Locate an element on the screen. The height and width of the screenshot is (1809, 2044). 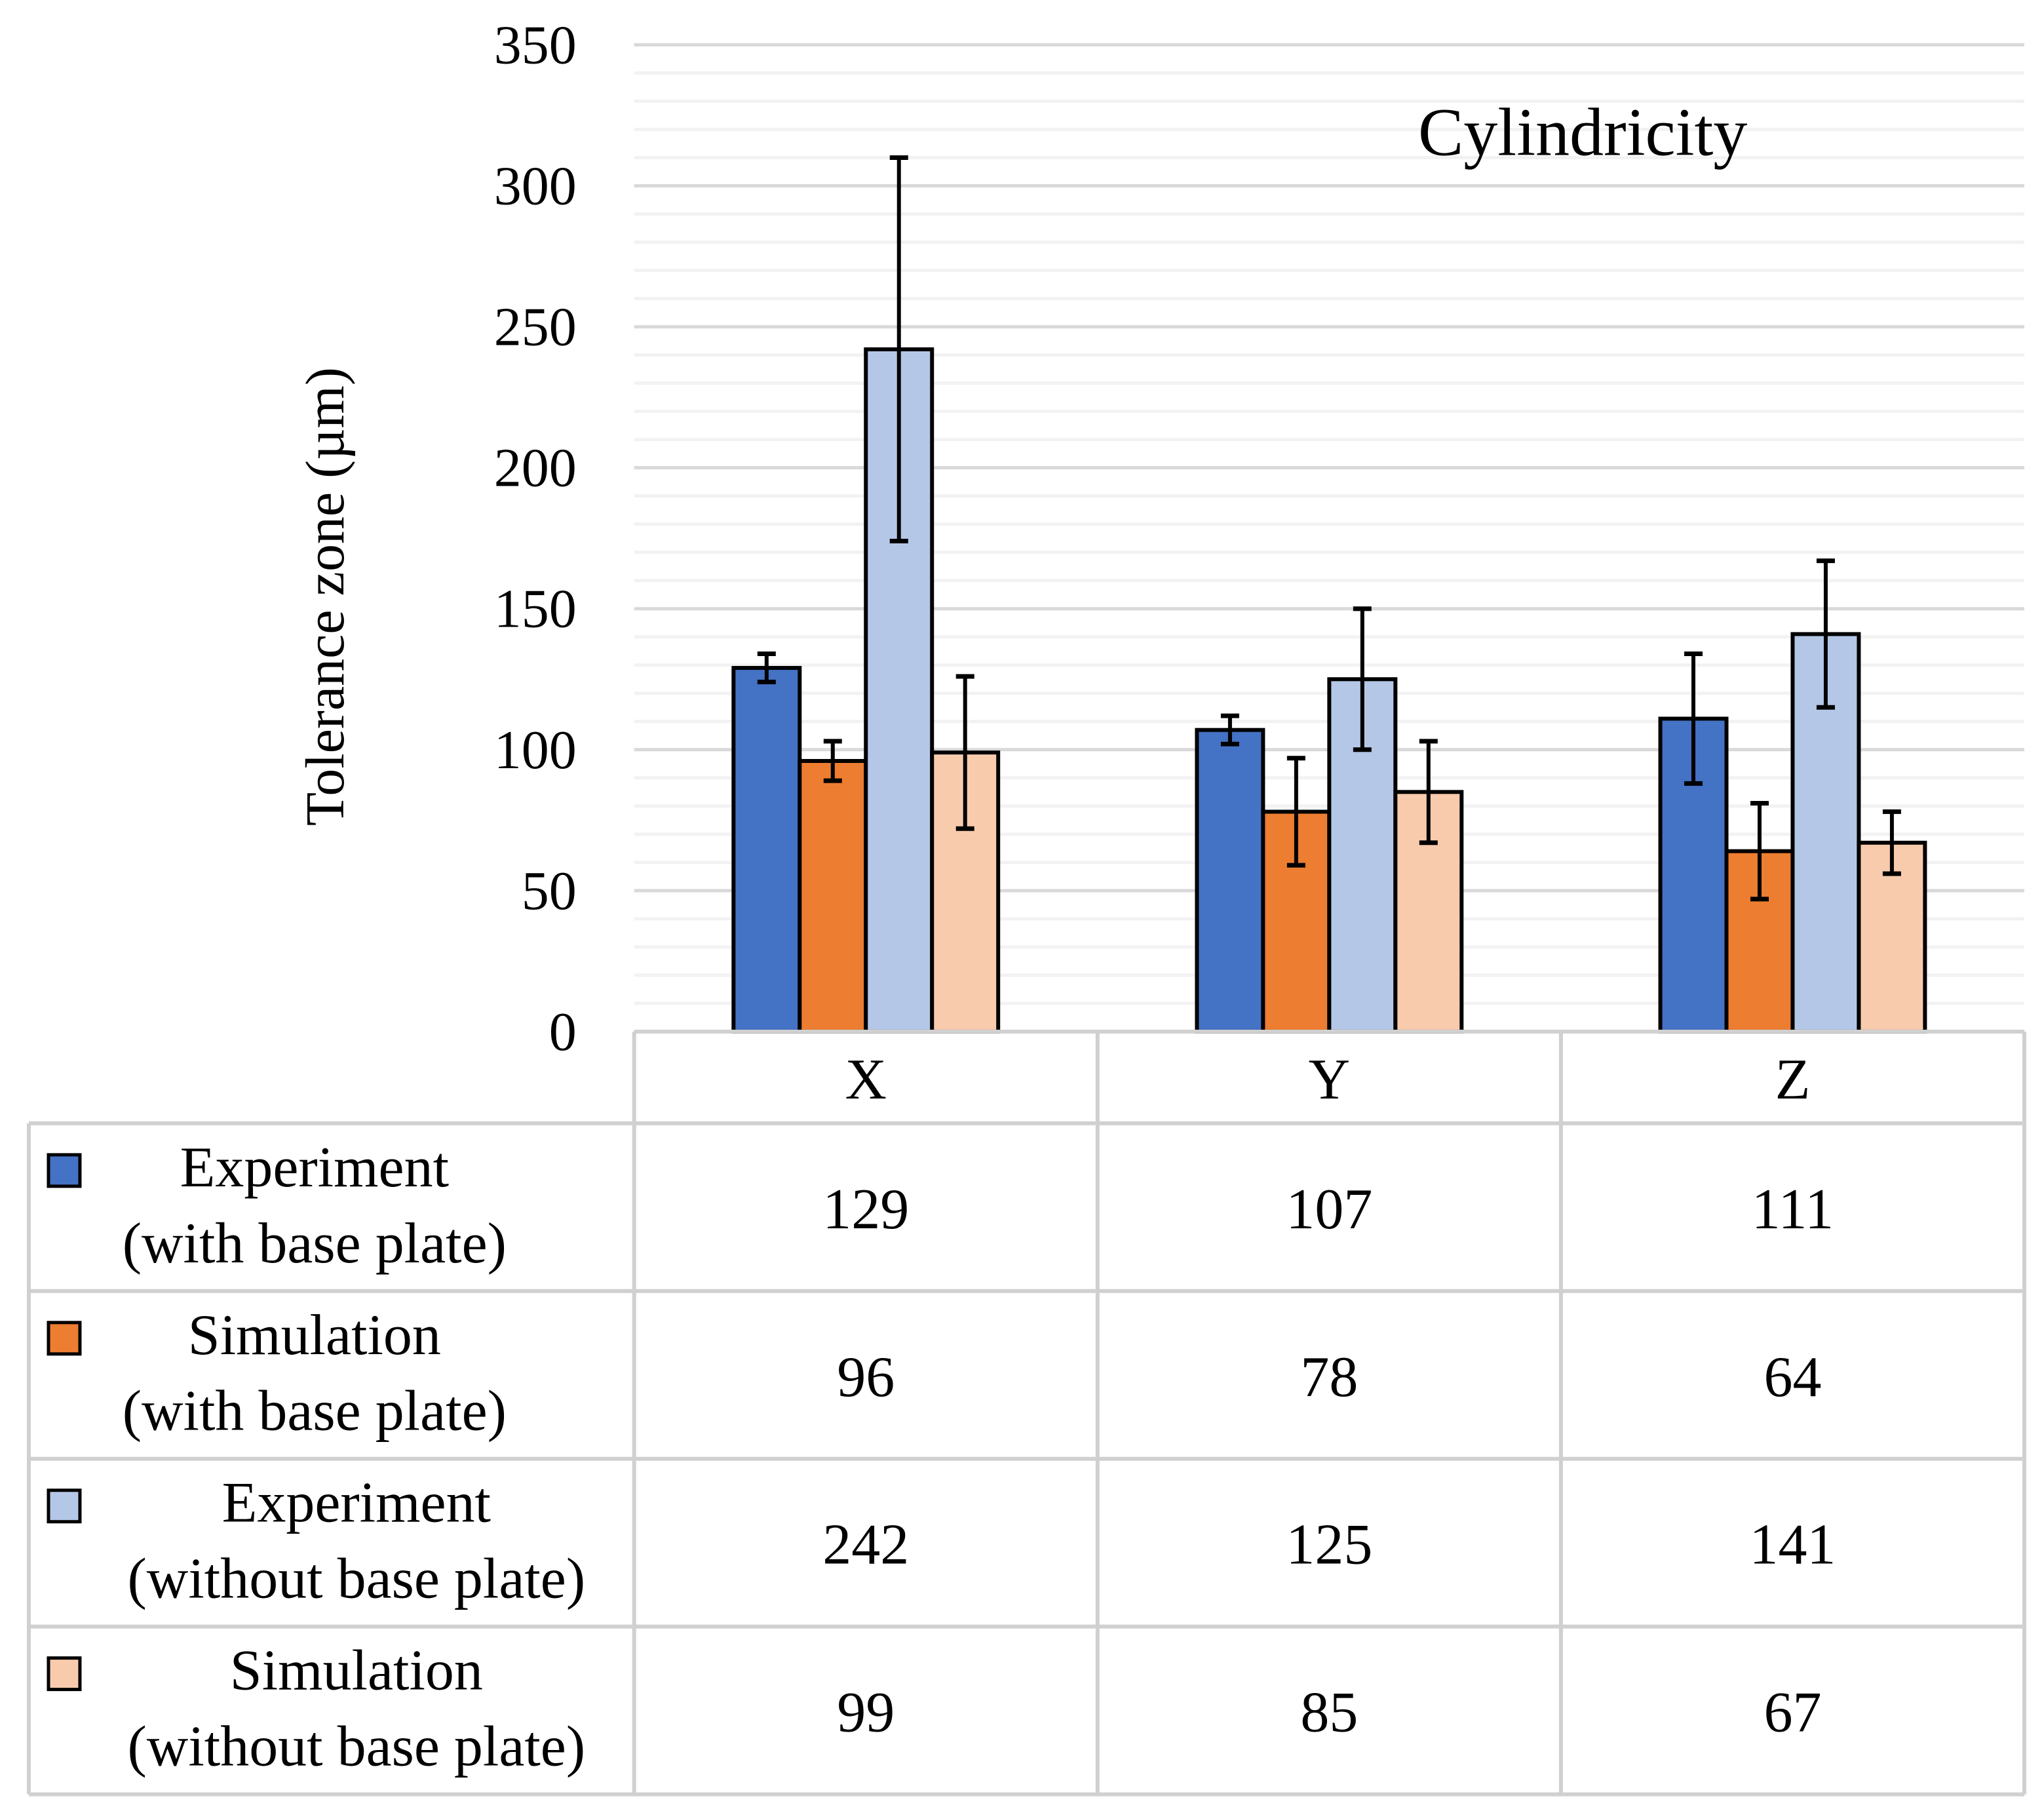
table-value: 96 is located at coordinates (866, 1377).